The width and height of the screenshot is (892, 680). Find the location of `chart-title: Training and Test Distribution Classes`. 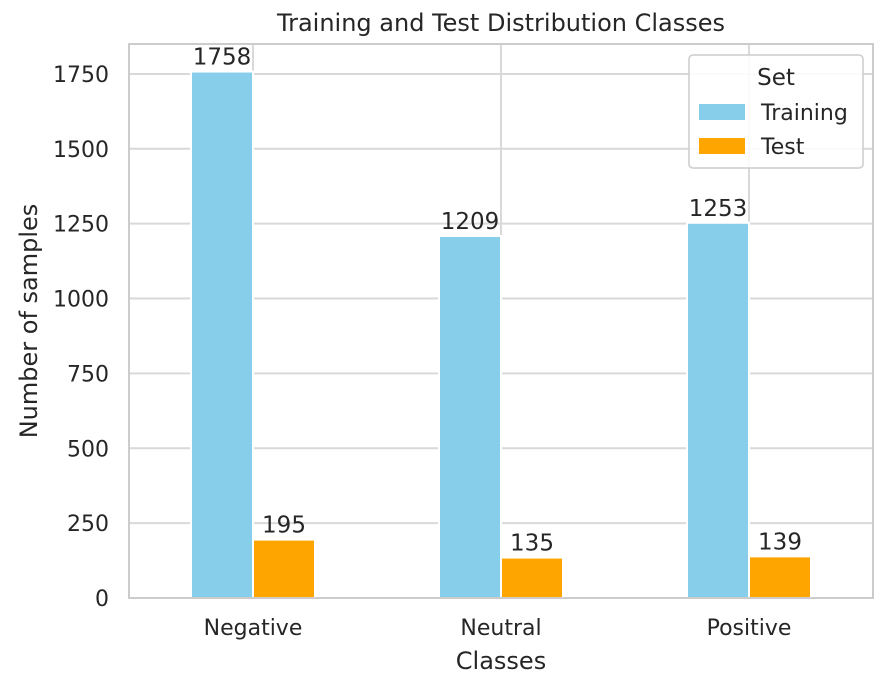

chart-title: Training and Test Distribution Classes is located at coordinates (500, 23).